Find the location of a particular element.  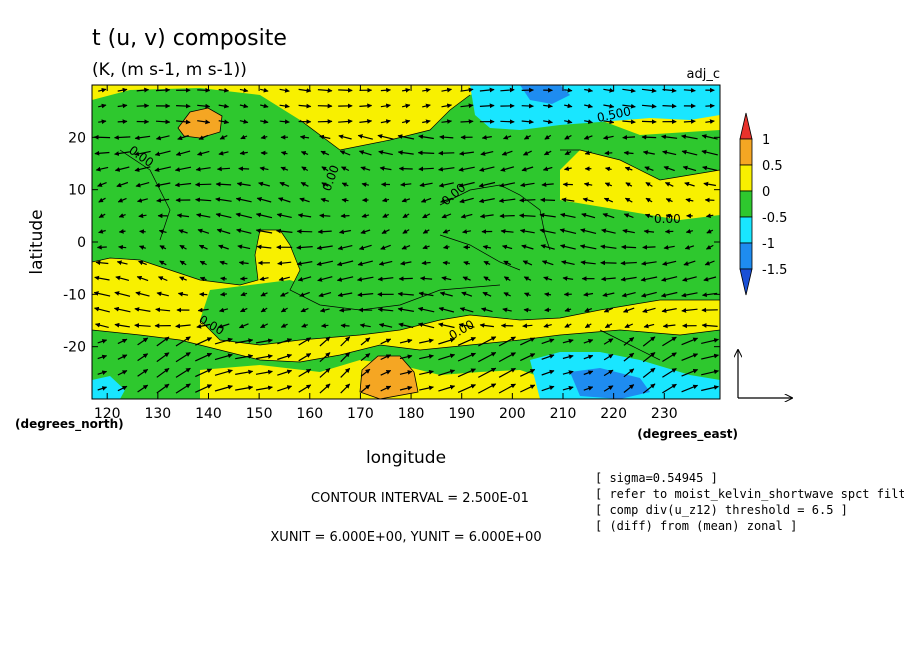

run-label: adj_c is located at coordinates (703, 74).